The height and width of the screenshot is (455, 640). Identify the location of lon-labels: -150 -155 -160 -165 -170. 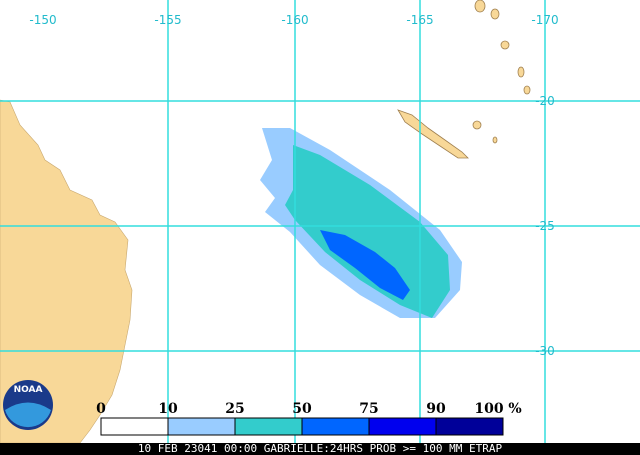
(293, 20).